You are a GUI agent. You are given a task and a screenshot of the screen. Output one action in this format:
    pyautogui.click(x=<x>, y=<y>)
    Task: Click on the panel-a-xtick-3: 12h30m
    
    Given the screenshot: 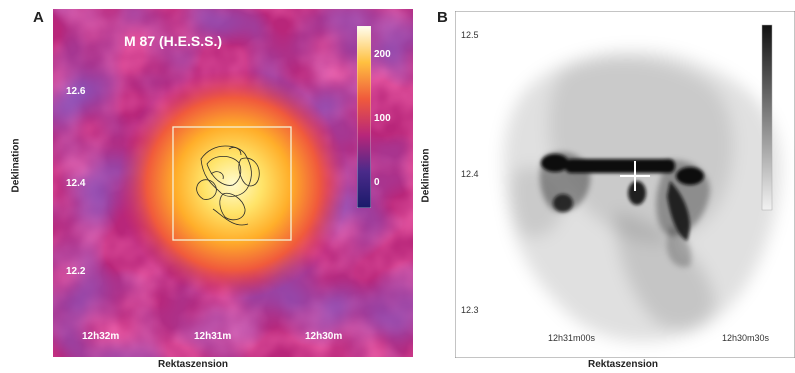 What is the action you would take?
    pyautogui.click(x=324, y=336)
    